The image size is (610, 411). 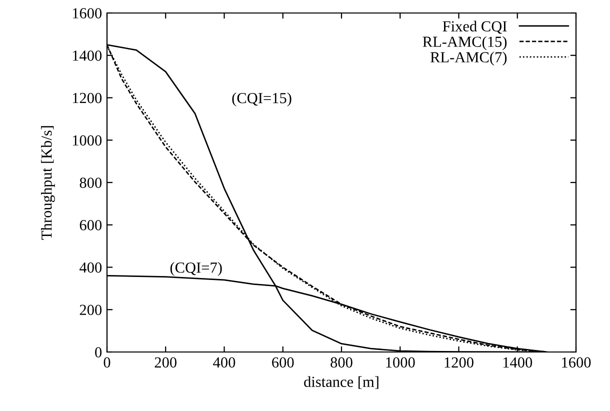 I want to click on y-tick-label: 0, so click(x=98, y=352).